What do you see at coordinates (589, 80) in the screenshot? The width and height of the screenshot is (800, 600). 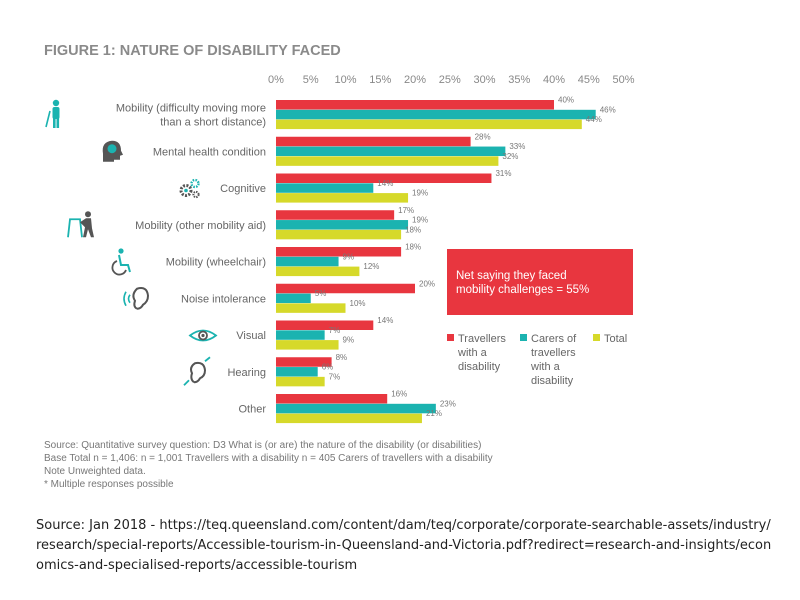 I see `x-tick-label: 45%` at bounding box center [589, 80].